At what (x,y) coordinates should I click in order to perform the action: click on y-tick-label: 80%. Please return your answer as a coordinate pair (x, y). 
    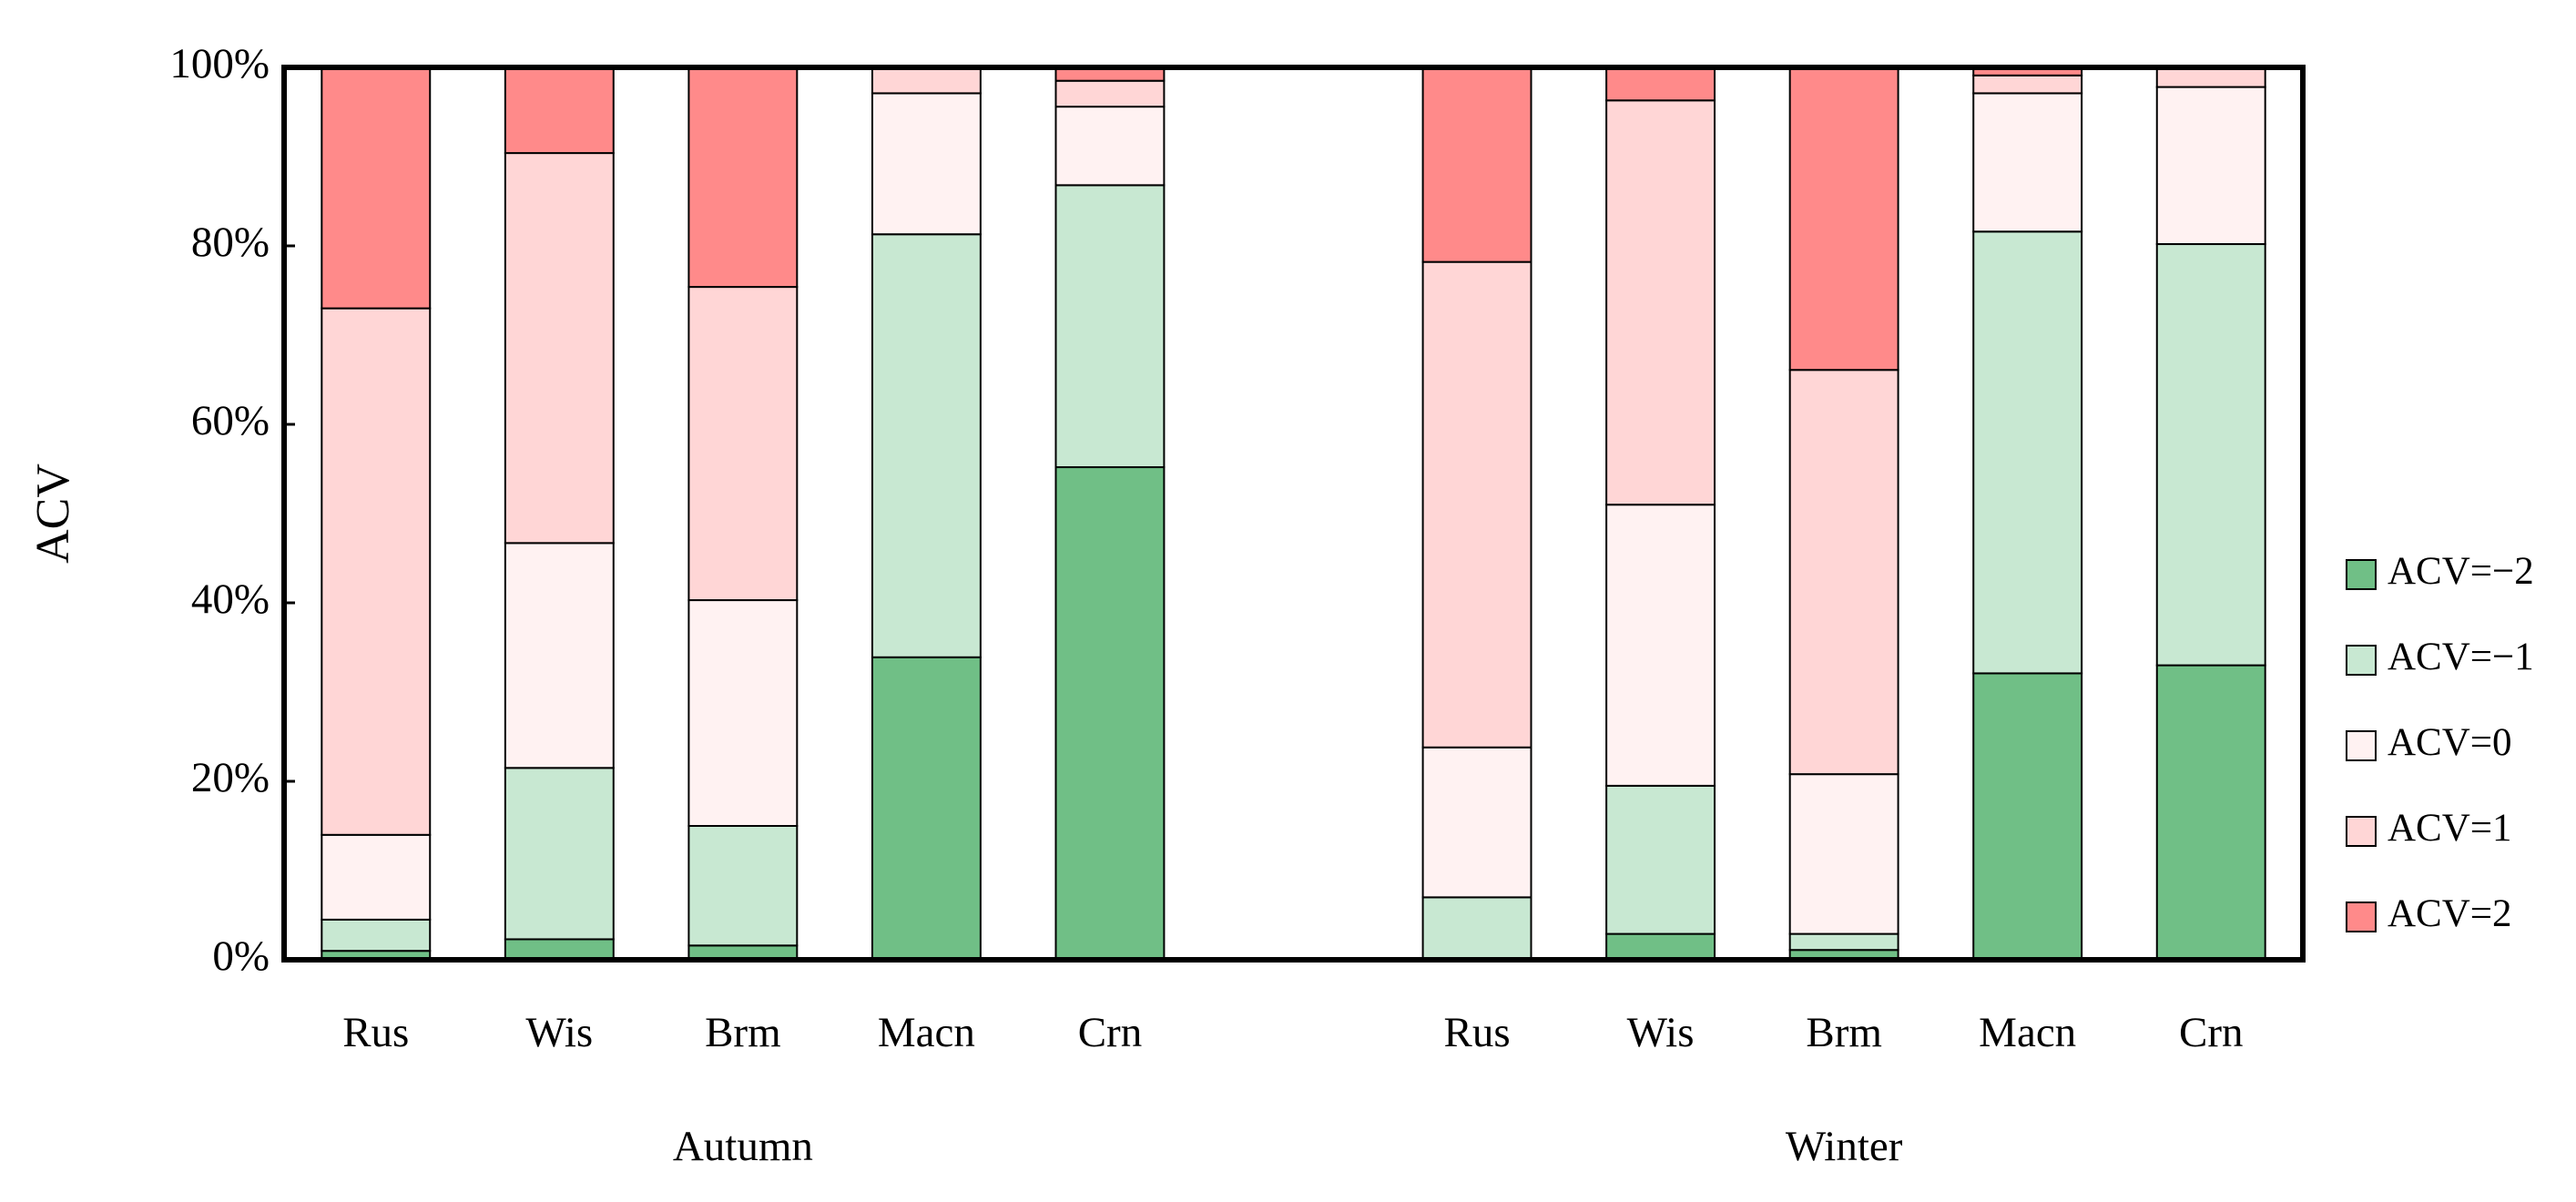
    Looking at the image, I should click on (231, 242).